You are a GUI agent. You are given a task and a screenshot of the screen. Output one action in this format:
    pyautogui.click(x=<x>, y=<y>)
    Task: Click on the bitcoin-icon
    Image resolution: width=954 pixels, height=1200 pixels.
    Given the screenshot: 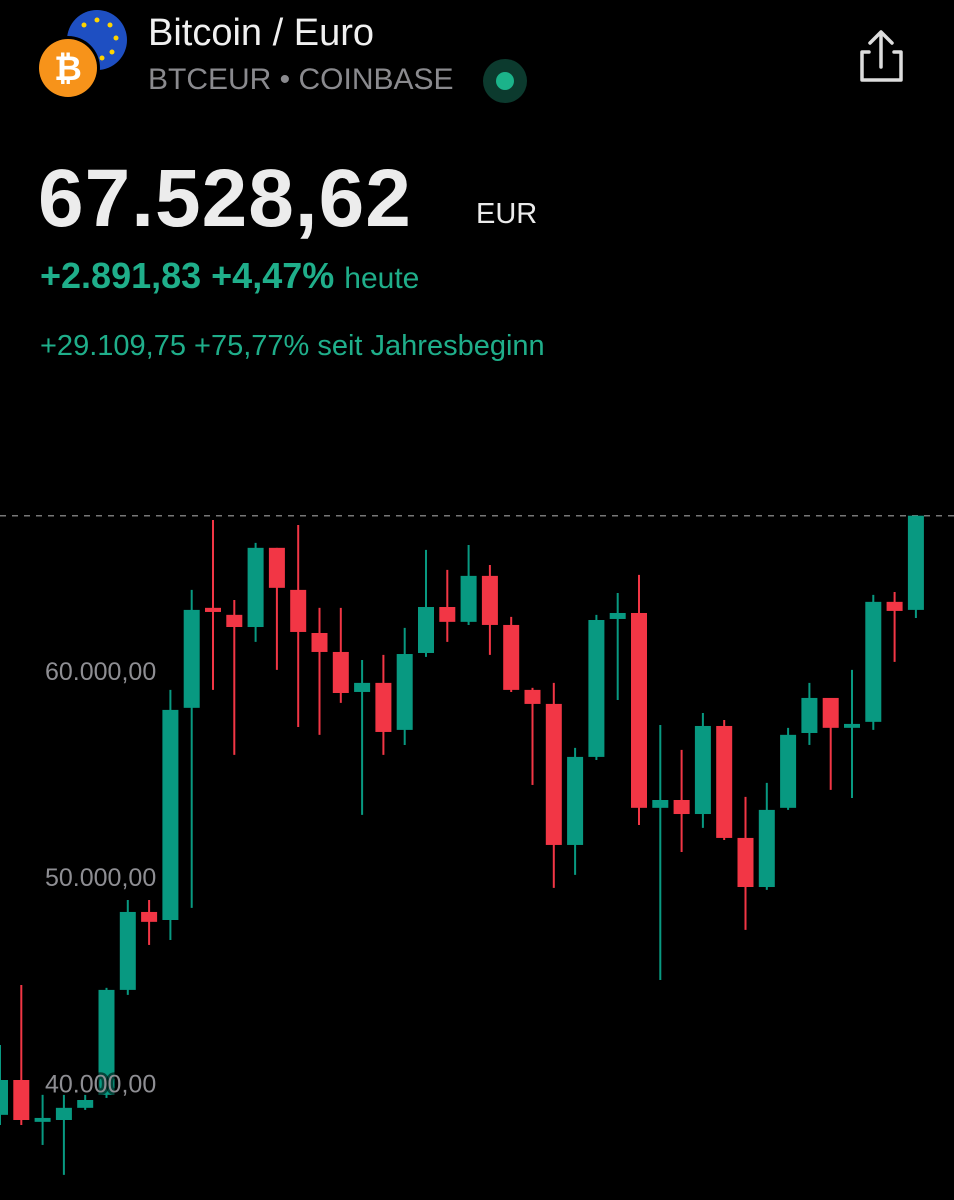 What is the action you would take?
    pyautogui.click(x=68, y=68)
    